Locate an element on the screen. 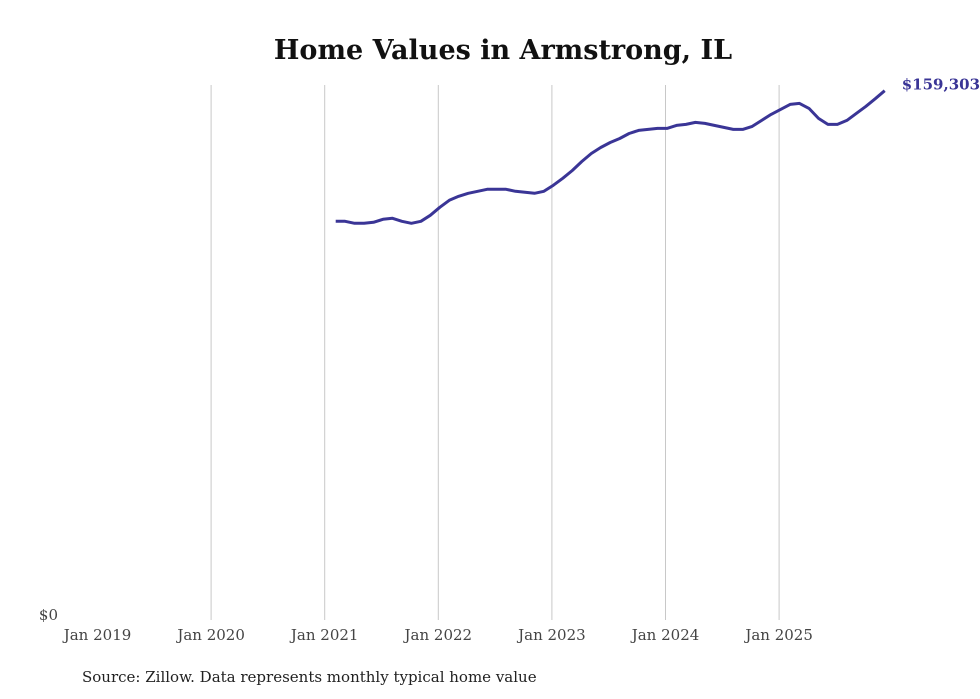 Image resolution: width=980 pixels, height=699 pixels. end-value-label: $159,303 is located at coordinates (941, 85).